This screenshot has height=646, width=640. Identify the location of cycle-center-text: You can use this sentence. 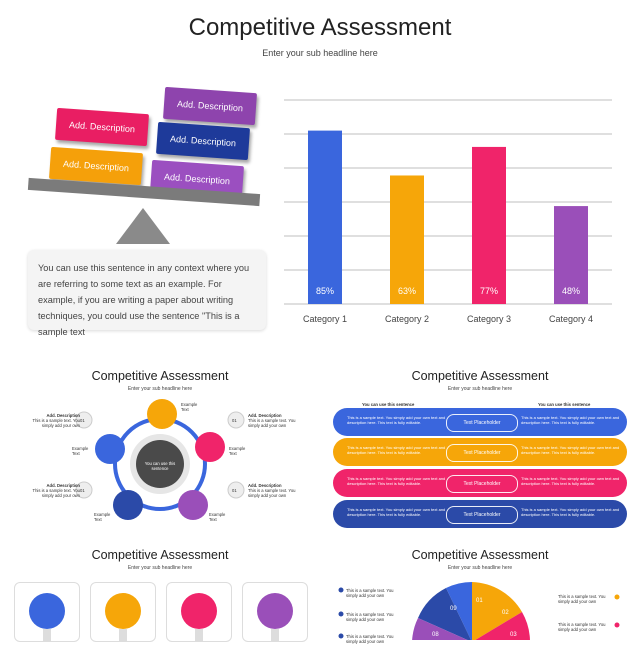
(160, 466).